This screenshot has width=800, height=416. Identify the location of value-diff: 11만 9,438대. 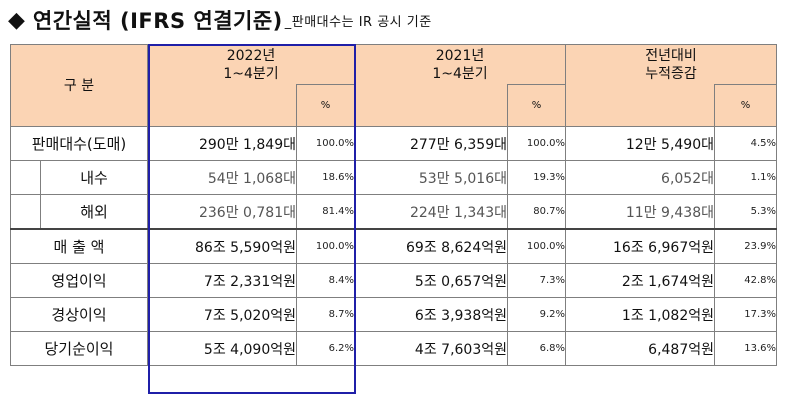
(640, 212).